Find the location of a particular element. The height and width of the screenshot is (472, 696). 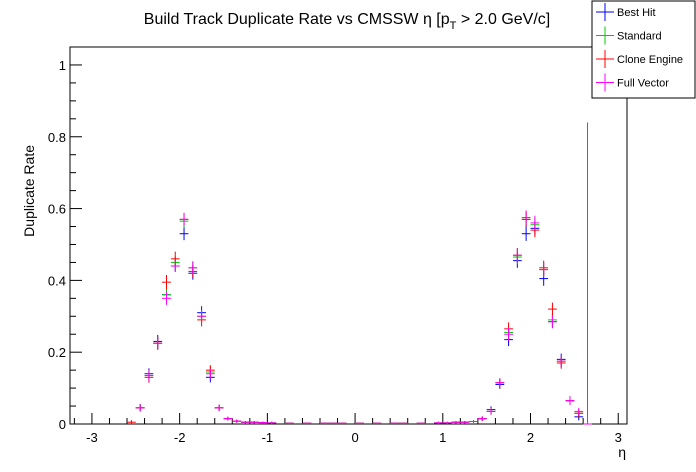

x-axis-label: η is located at coordinates (622, 452).